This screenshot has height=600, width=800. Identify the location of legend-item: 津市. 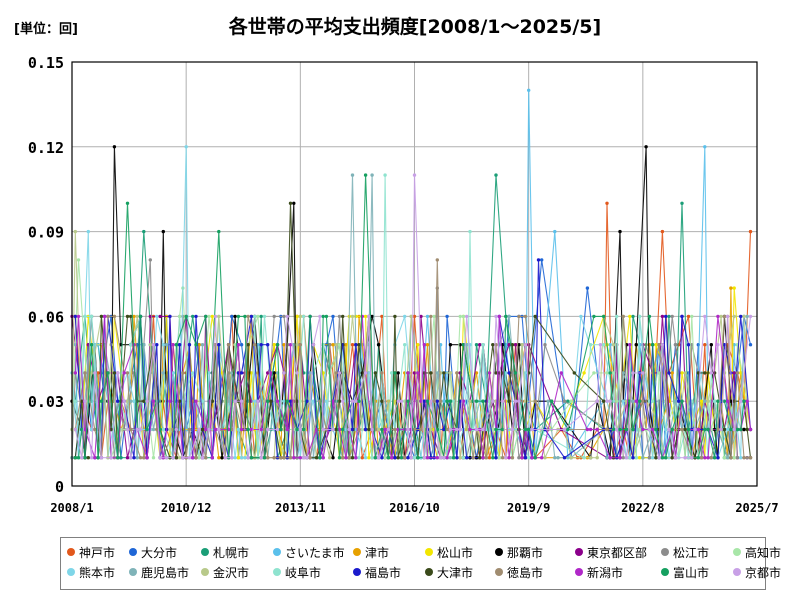
(371, 553).